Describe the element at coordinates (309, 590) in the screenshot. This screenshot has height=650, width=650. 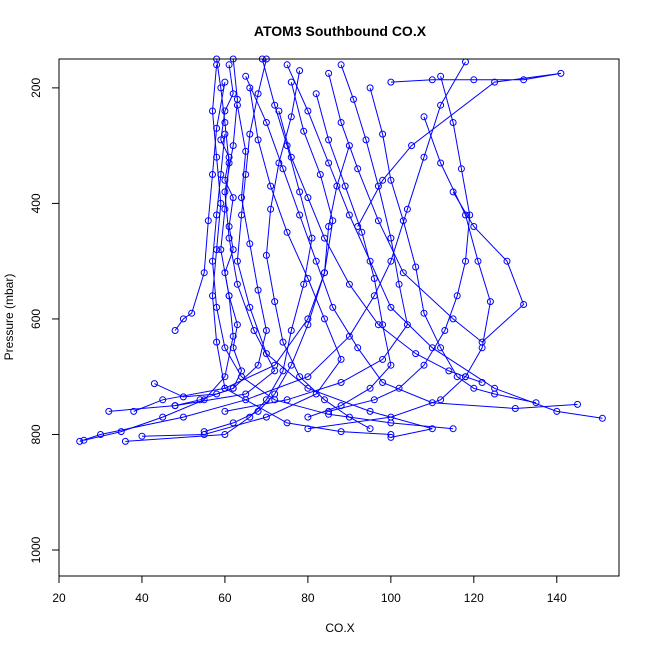
I see `x-axis: 20 40 60 80 100 120 140` at that location.